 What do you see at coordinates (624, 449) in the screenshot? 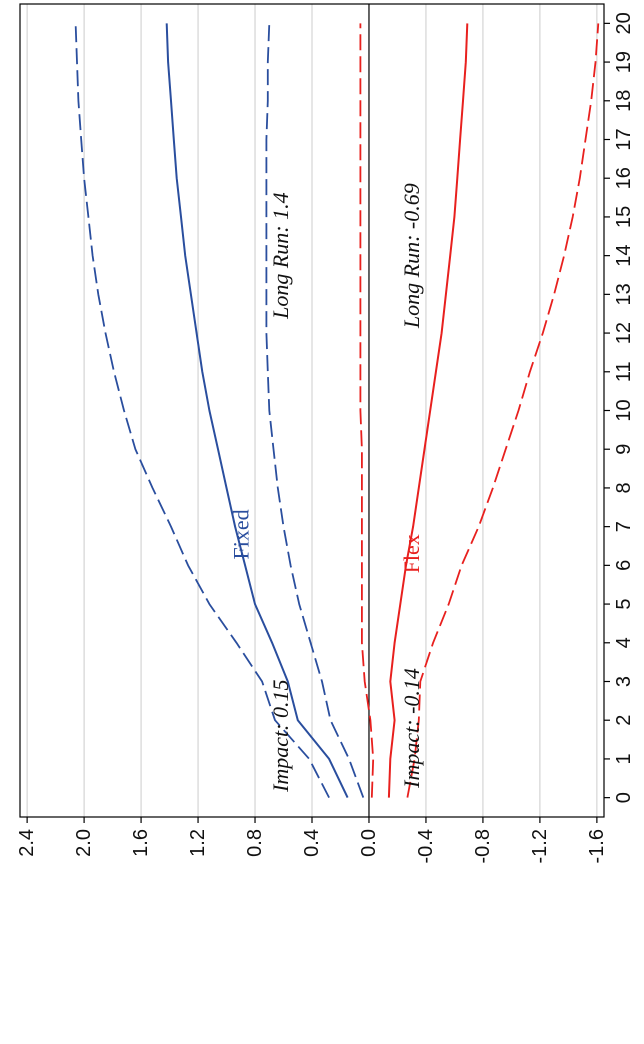
I see `x-tick-label: 9` at bounding box center [624, 449].